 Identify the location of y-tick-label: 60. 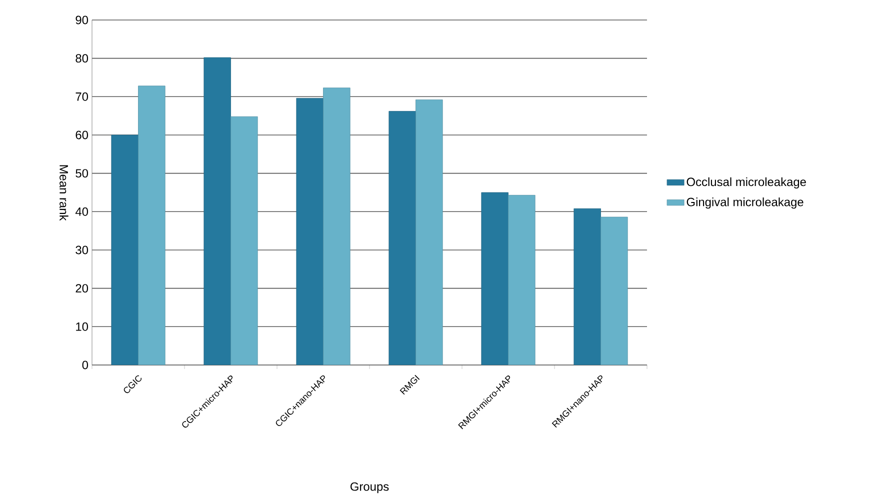
(82, 135).